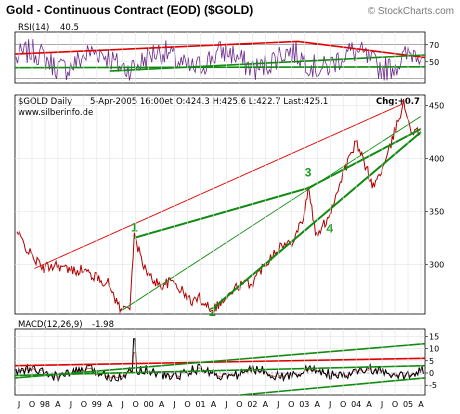  Describe the element at coordinates (50, 325) in the screenshot. I see `macd-label: MACD(12,26,9)` at that location.